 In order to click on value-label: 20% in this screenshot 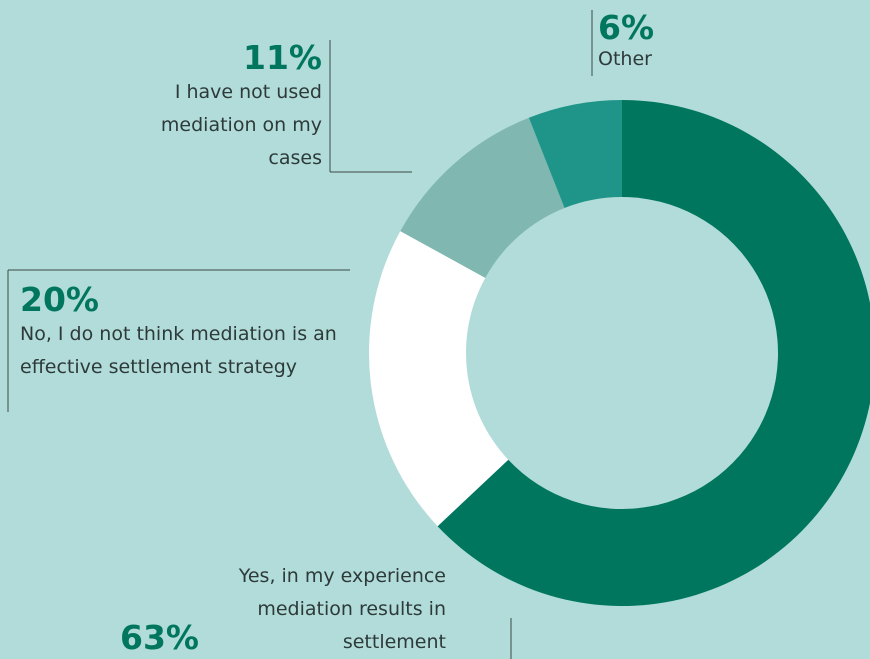, I will do `click(59, 299)`.